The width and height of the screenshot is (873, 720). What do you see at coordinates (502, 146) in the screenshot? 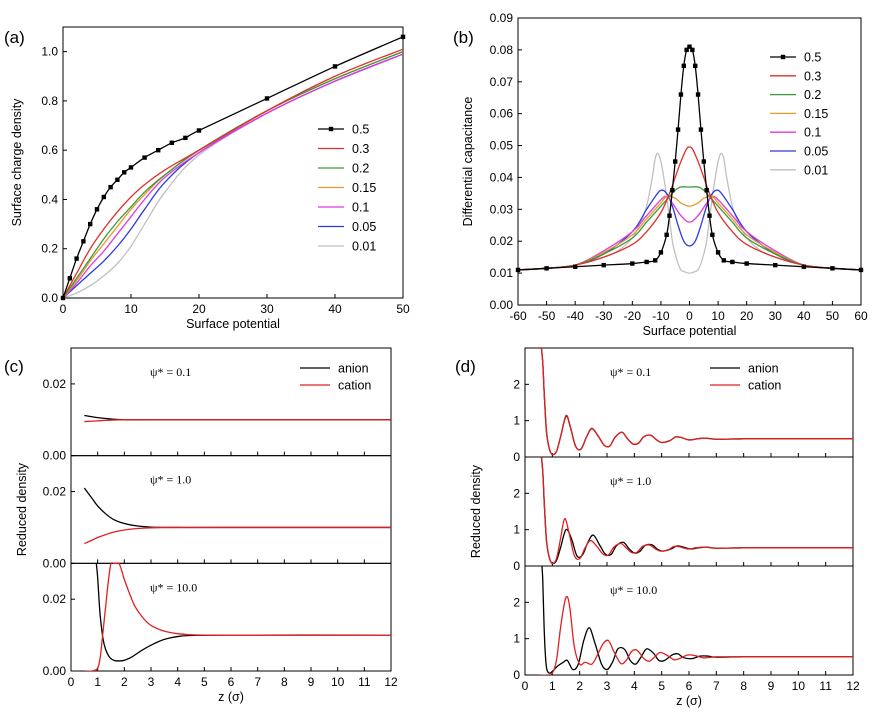
I see `y-tick-label-b-5: 0.05` at bounding box center [502, 146].